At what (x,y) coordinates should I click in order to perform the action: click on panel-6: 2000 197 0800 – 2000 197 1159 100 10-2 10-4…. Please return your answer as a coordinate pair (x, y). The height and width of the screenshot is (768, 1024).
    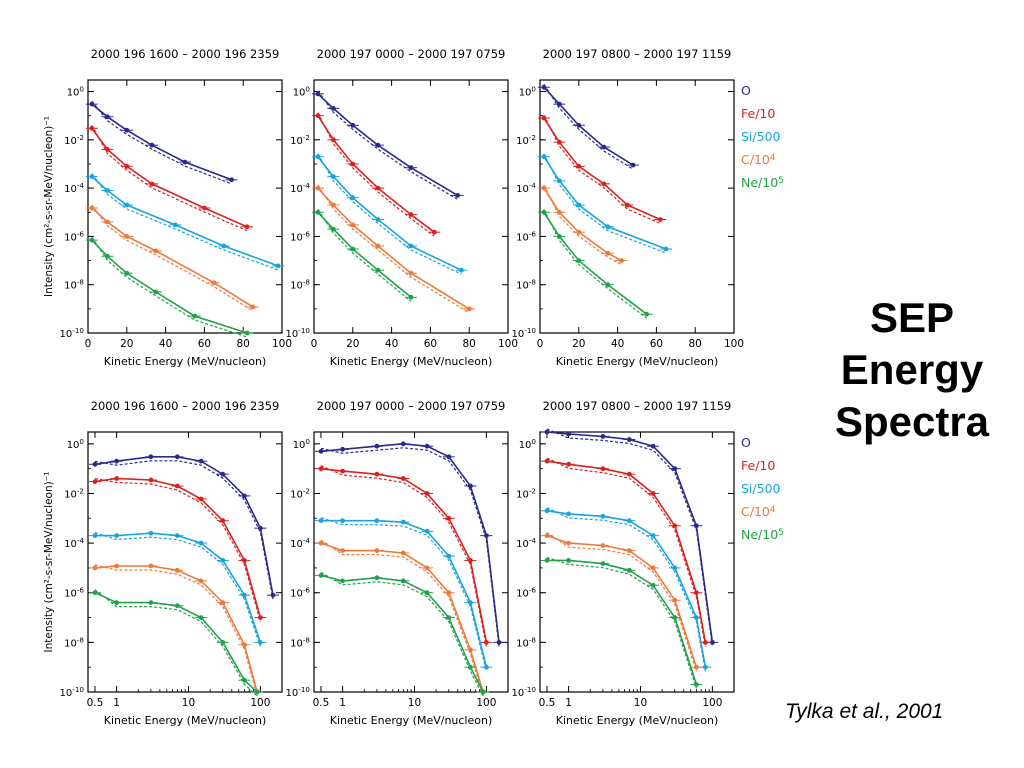
    Looking at the image, I should click on (648, 563).